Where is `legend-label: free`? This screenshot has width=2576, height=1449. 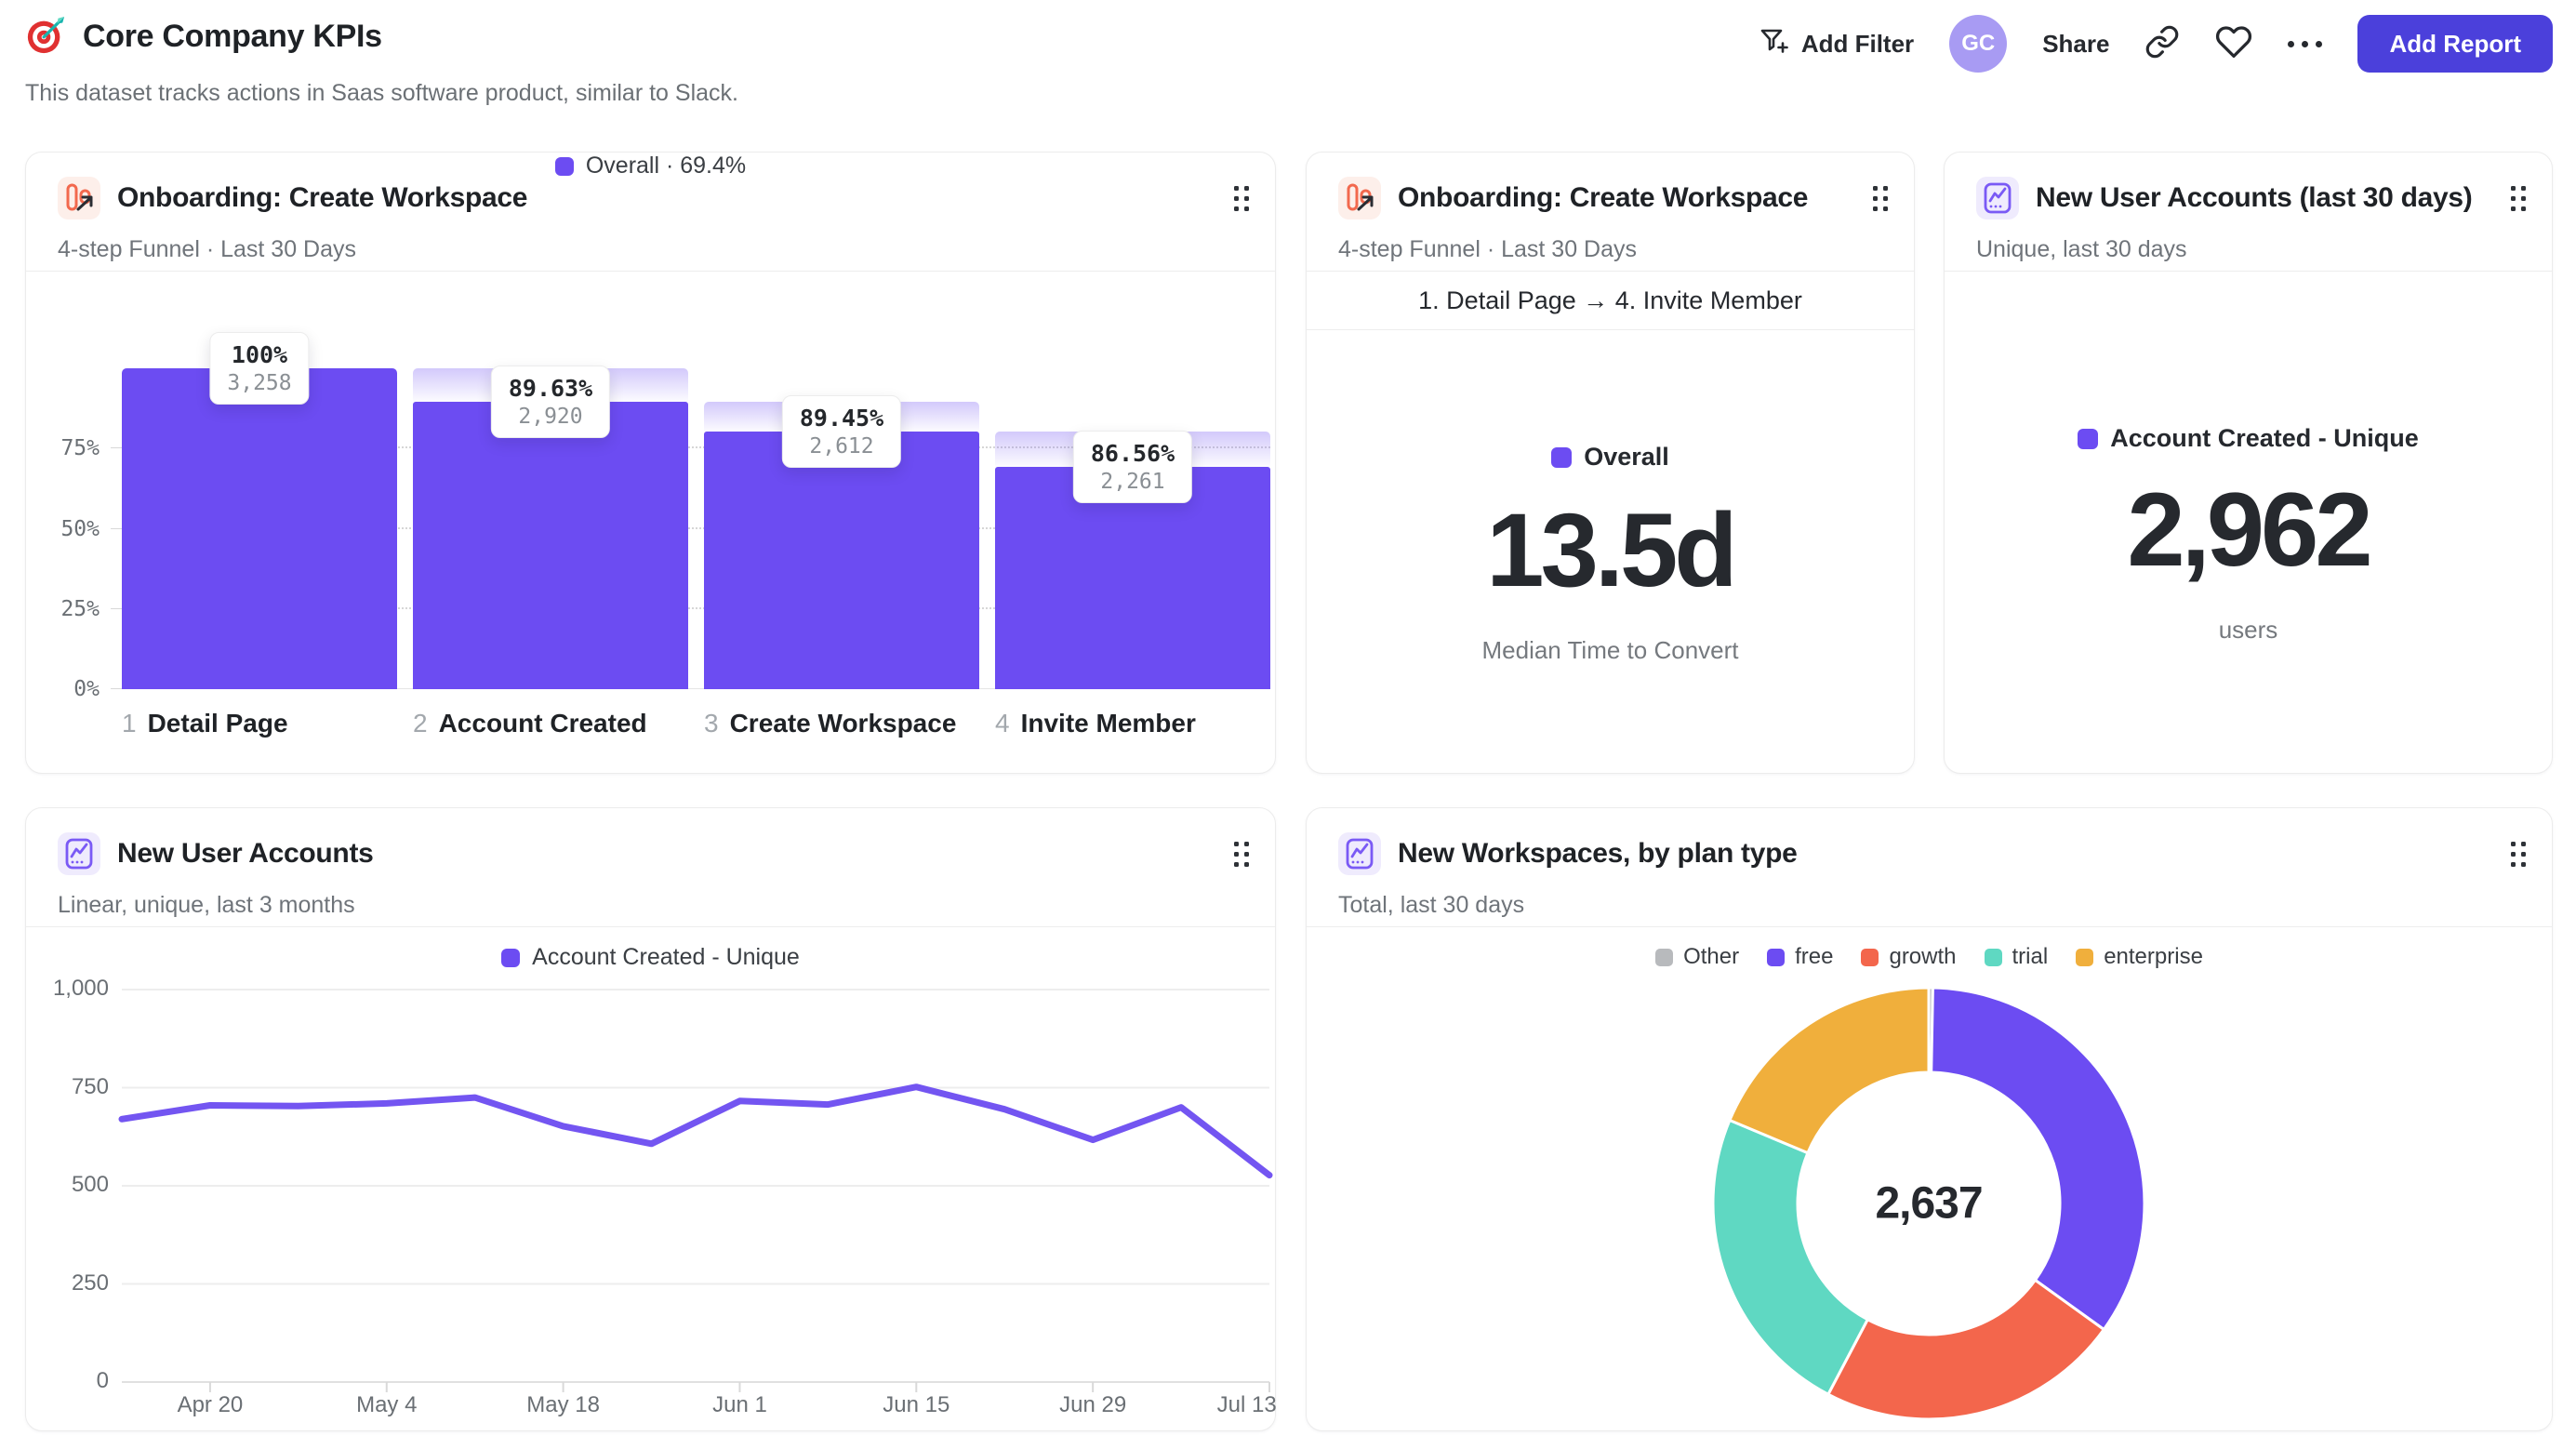 legend-label: free is located at coordinates (1814, 956).